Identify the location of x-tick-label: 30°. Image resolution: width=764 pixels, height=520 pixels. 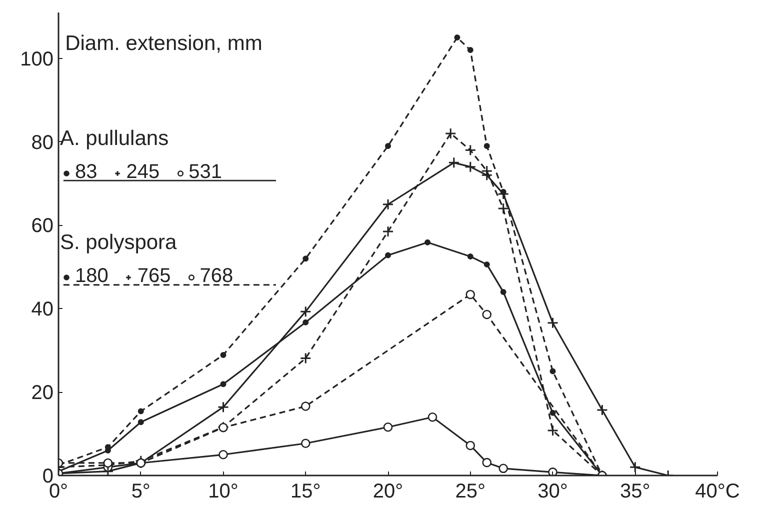
(553, 491).